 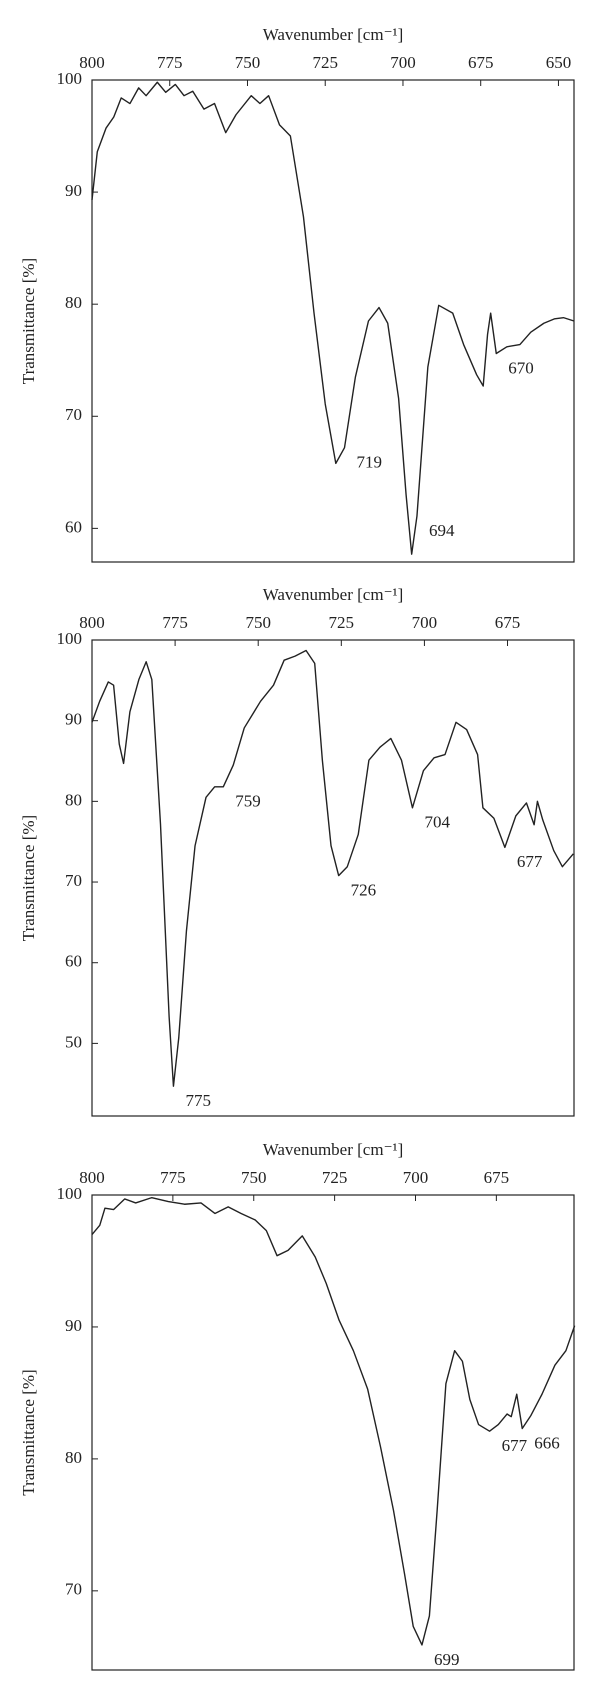 I want to click on peak-label: 719, so click(x=370, y=462).